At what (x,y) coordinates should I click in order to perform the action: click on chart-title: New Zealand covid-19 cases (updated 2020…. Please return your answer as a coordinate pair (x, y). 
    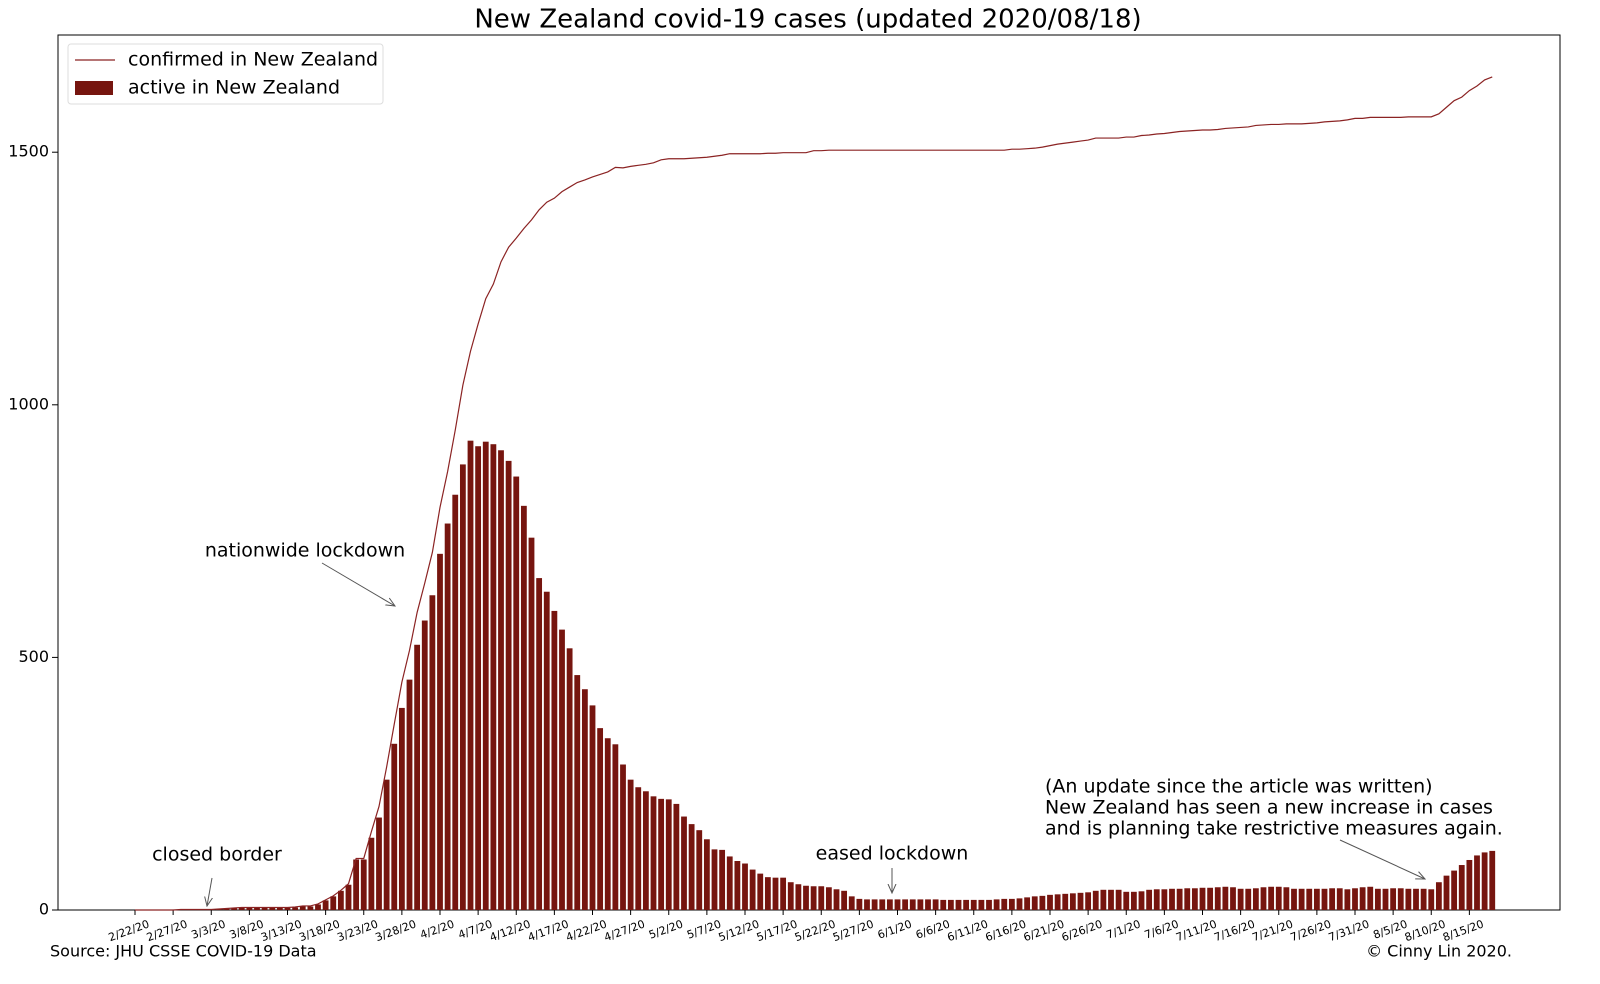
    Looking at the image, I should click on (807, 20).